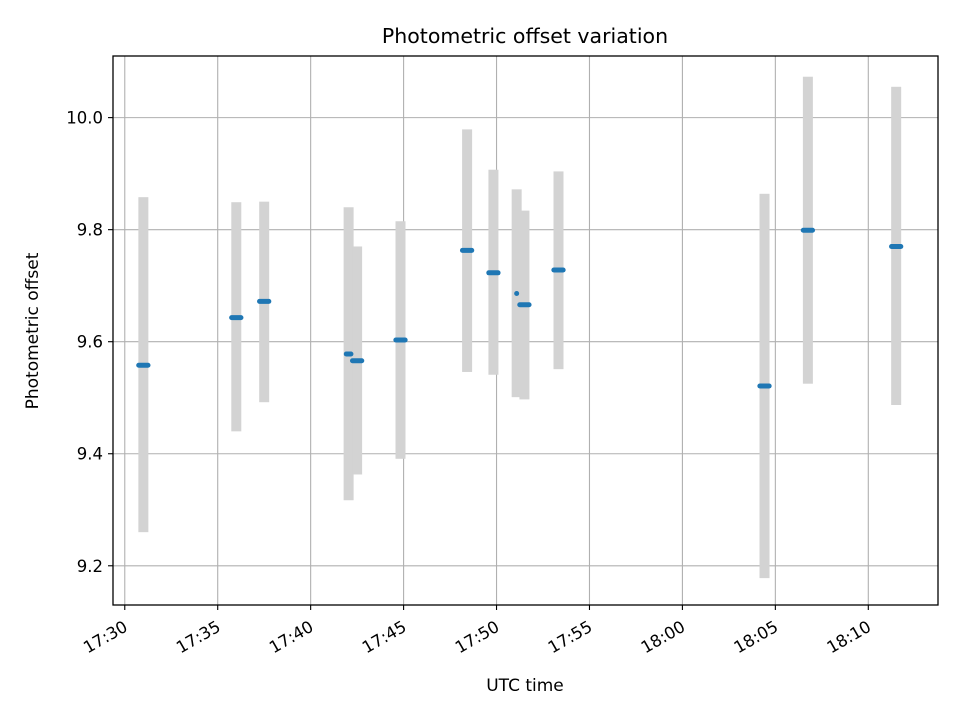 The height and width of the screenshot is (720, 960). I want to click on y-axis-label: Photometric offset, so click(33, 330).